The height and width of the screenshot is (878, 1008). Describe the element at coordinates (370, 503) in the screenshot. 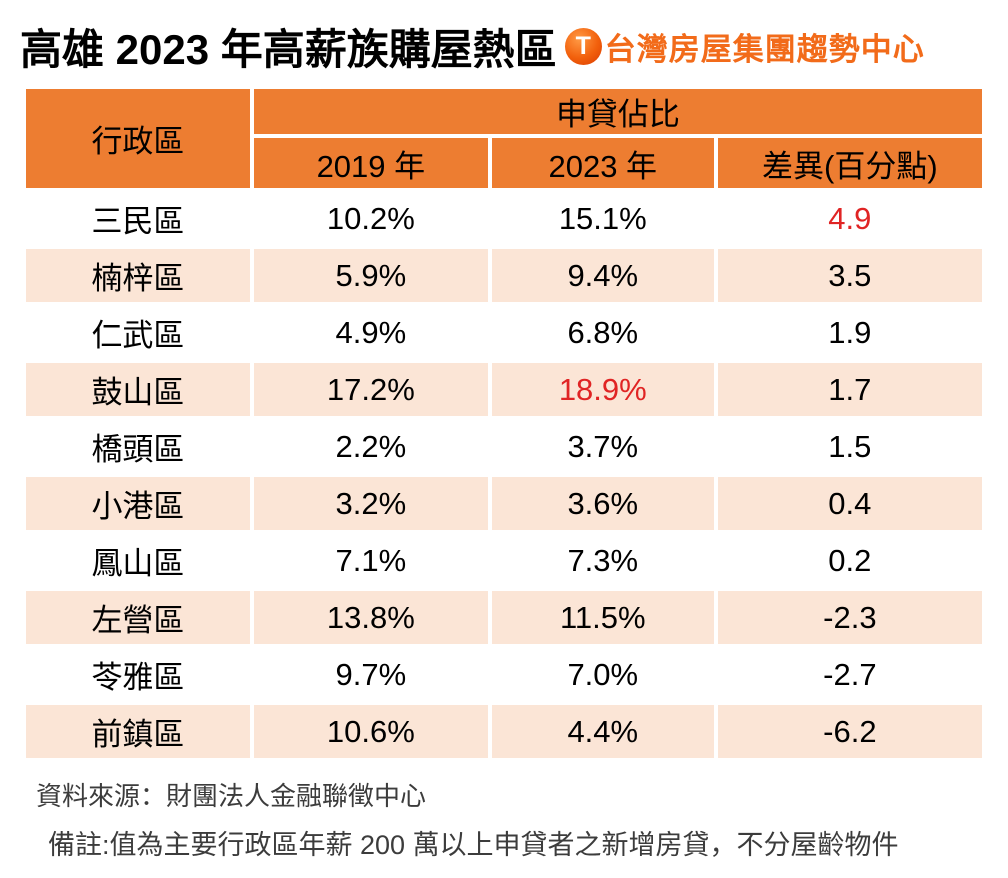

I see `value-2019-cell: 3.2%` at that location.